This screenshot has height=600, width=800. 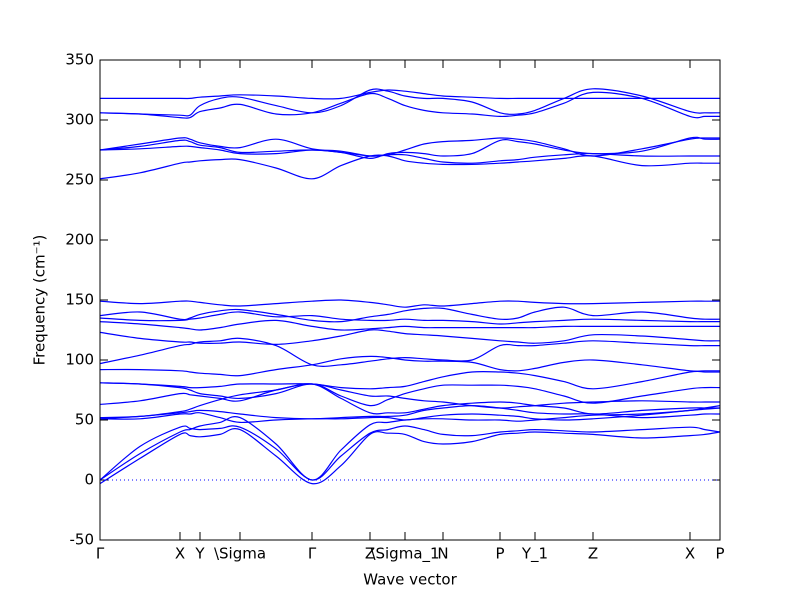 What do you see at coordinates (240, 554) in the screenshot?
I see `x-tick-label: \Sigma` at bounding box center [240, 554].